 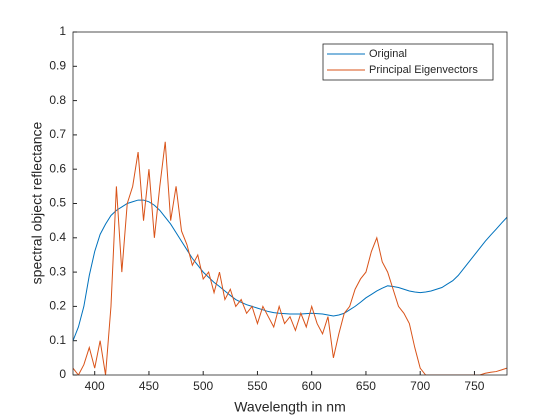 What do you see at coordinates (62, 31) in the screenshot?
I see `y-tick-label: 1` at bounding box center [62, 31].